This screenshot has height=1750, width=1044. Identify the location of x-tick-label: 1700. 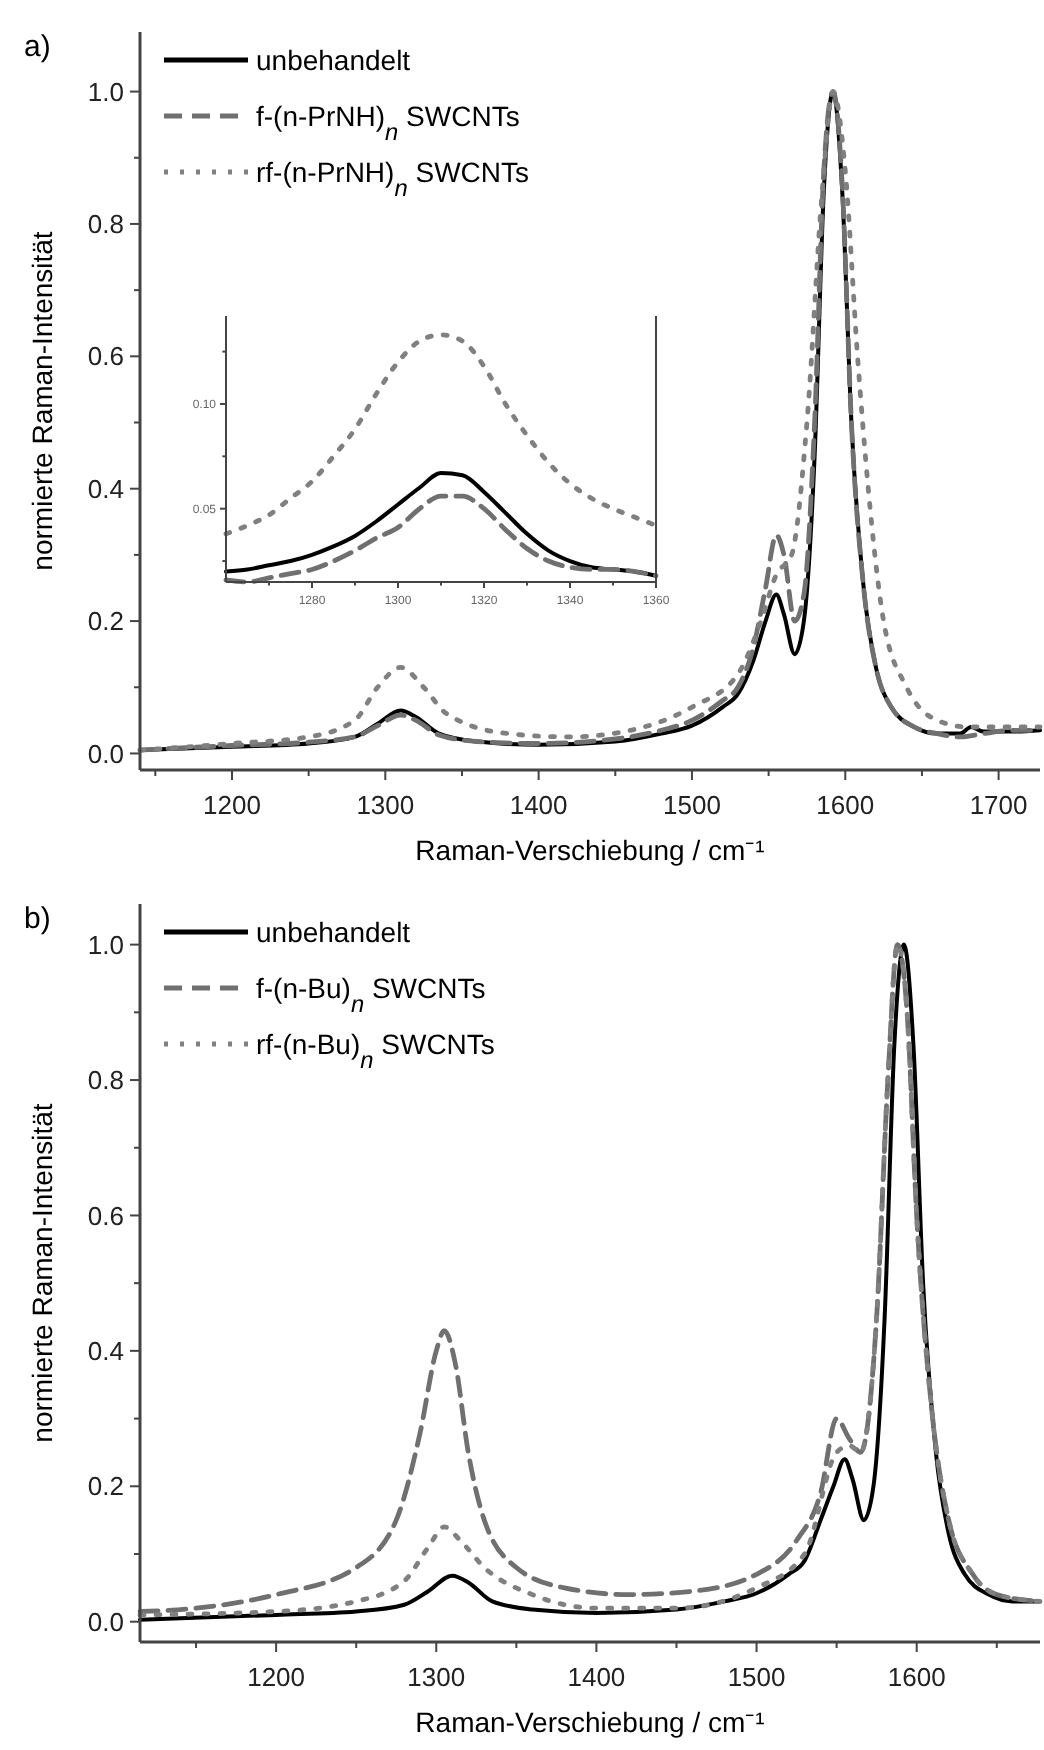
(998, 805).